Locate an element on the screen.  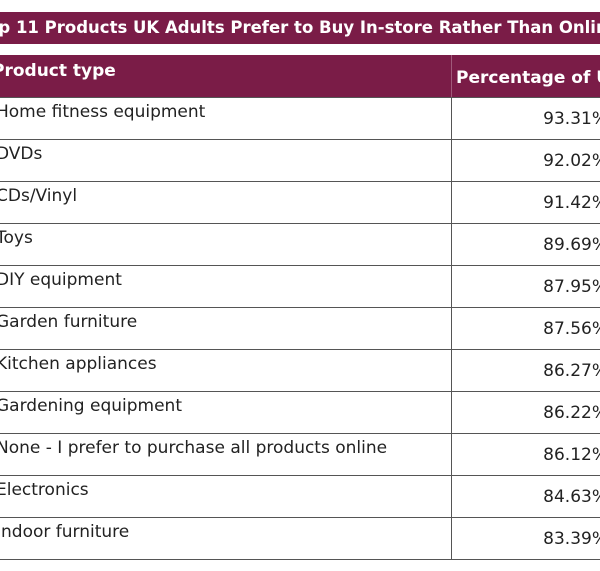
cell-label: Garden furniture is located at coordinates (69, 322).